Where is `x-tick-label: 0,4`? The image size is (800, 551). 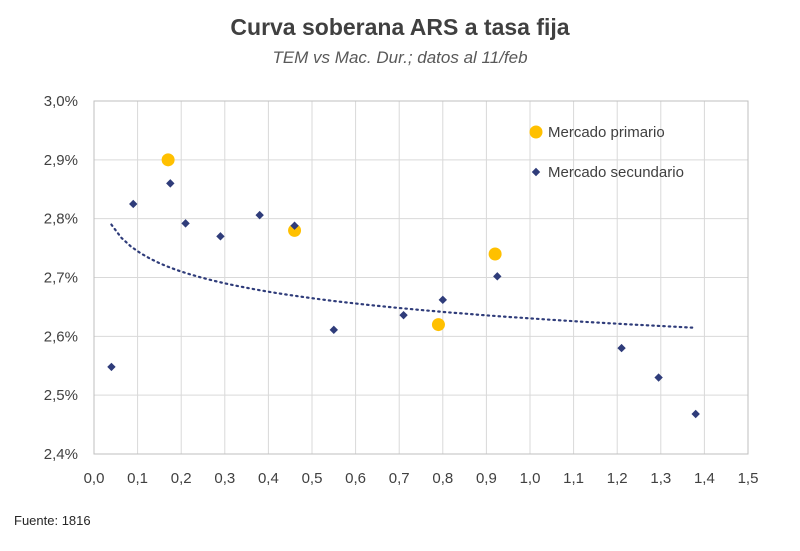 x-tick-label: 0,4 is located at coordinates (268, 478).